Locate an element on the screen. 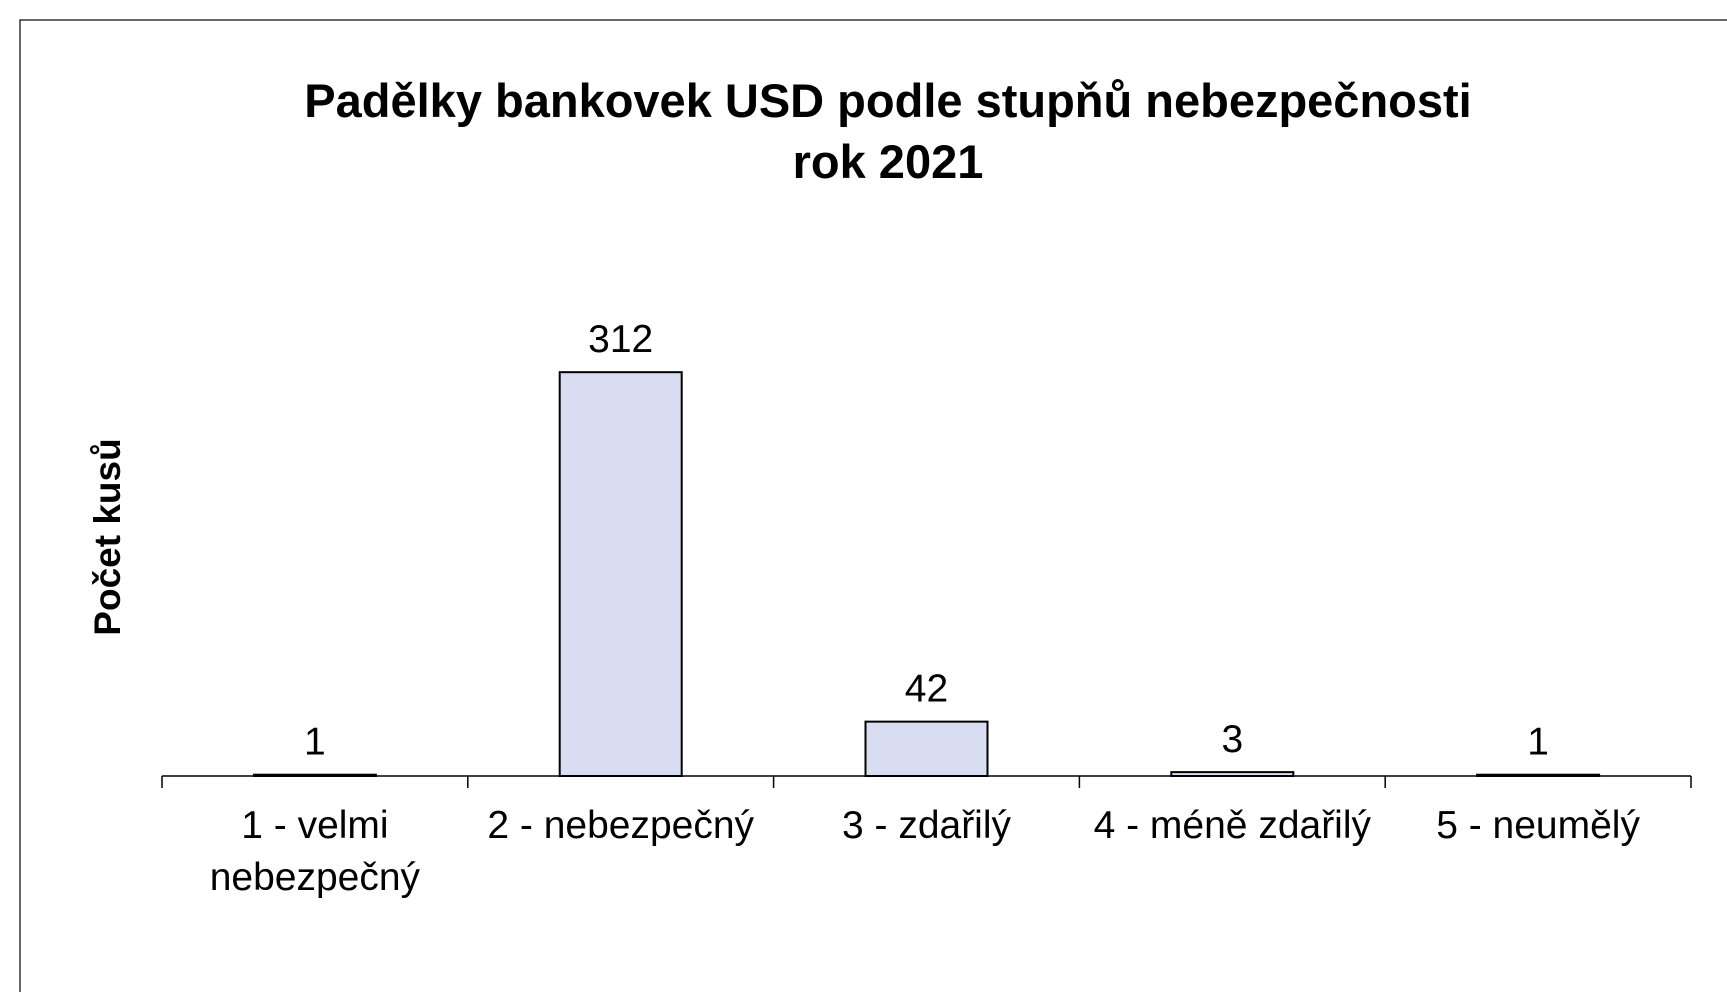  x-tick-label: 2 - nebezpečný is located at coordinates (620, 825).